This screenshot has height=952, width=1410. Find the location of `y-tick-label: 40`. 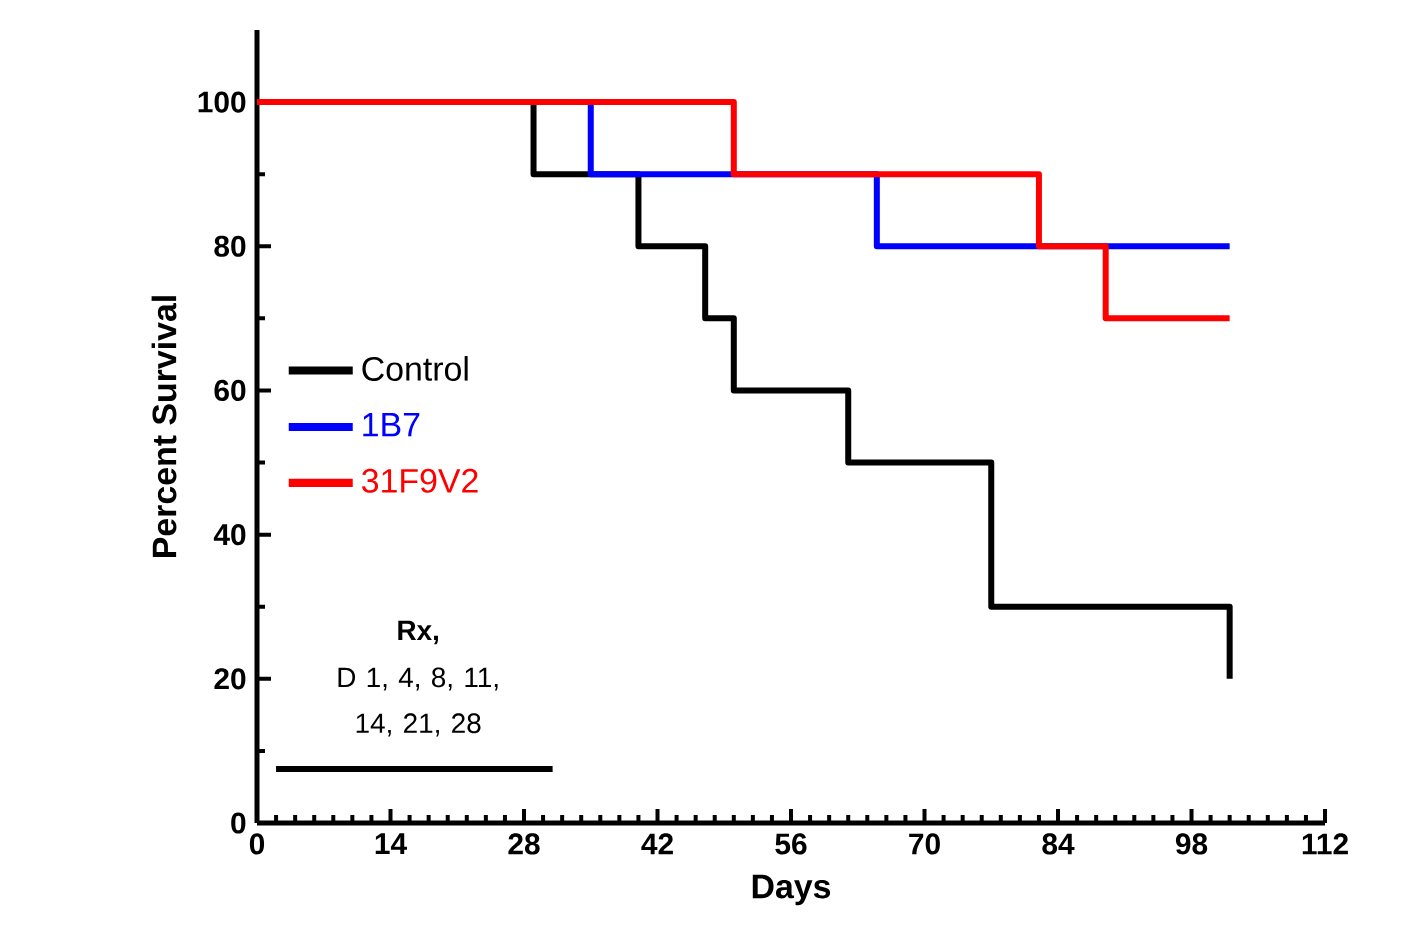

y-tick-label: 40 is located at coordinates (229, 535).